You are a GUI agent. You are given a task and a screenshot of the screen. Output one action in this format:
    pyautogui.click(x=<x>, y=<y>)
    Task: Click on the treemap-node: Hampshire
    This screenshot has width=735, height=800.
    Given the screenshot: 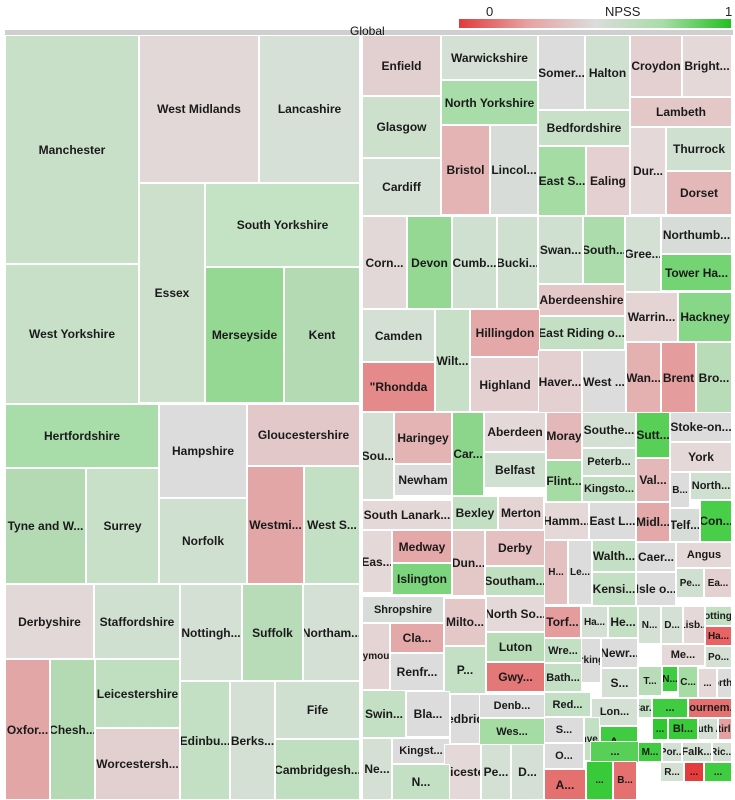 What is the action you would take?
    pyautogui.click(x=203, y=451)
    